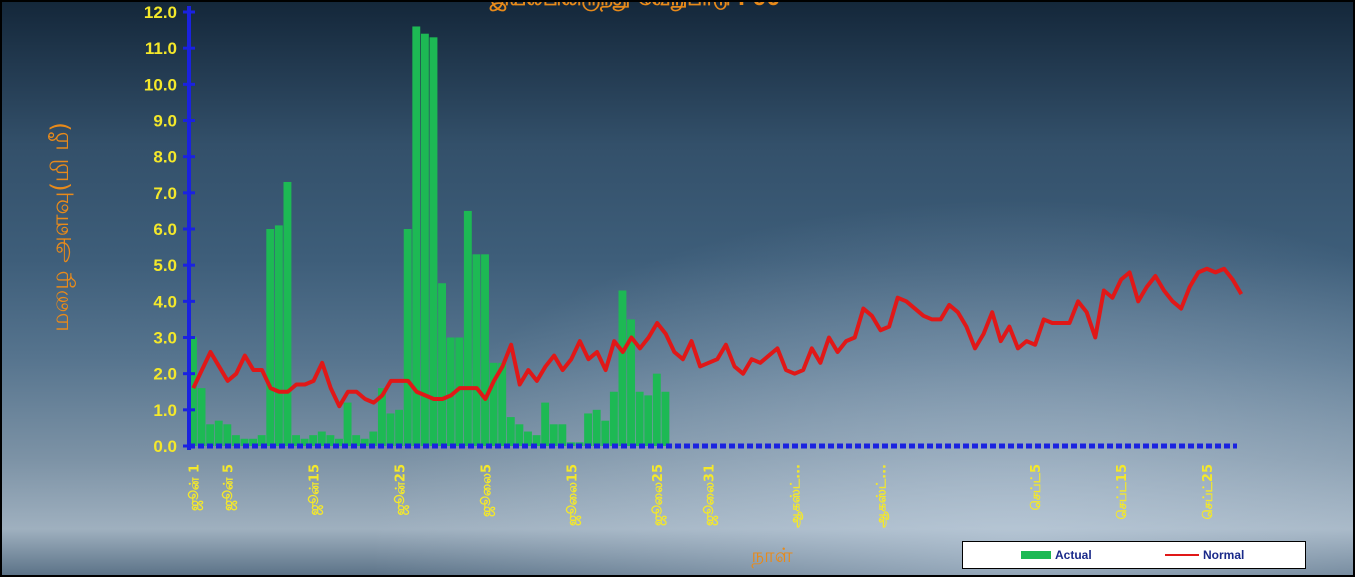 The height and width of the screenshot is (577, 1355). Describe the element at coordinates (160, 84) in the screenshot. I see `y-tick-label: 10.0` at that location.